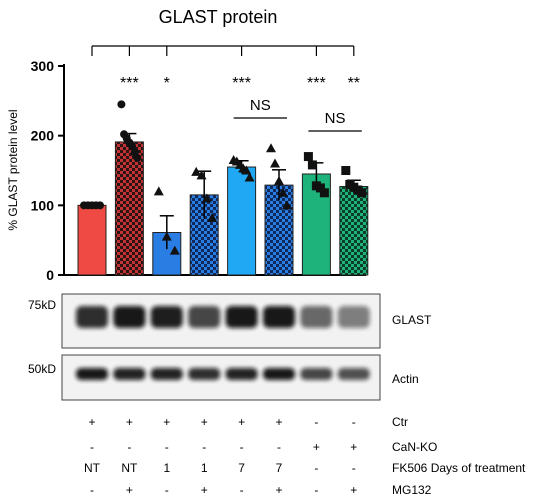  I want to click on y-tick-label: 200, so click(43, 136).